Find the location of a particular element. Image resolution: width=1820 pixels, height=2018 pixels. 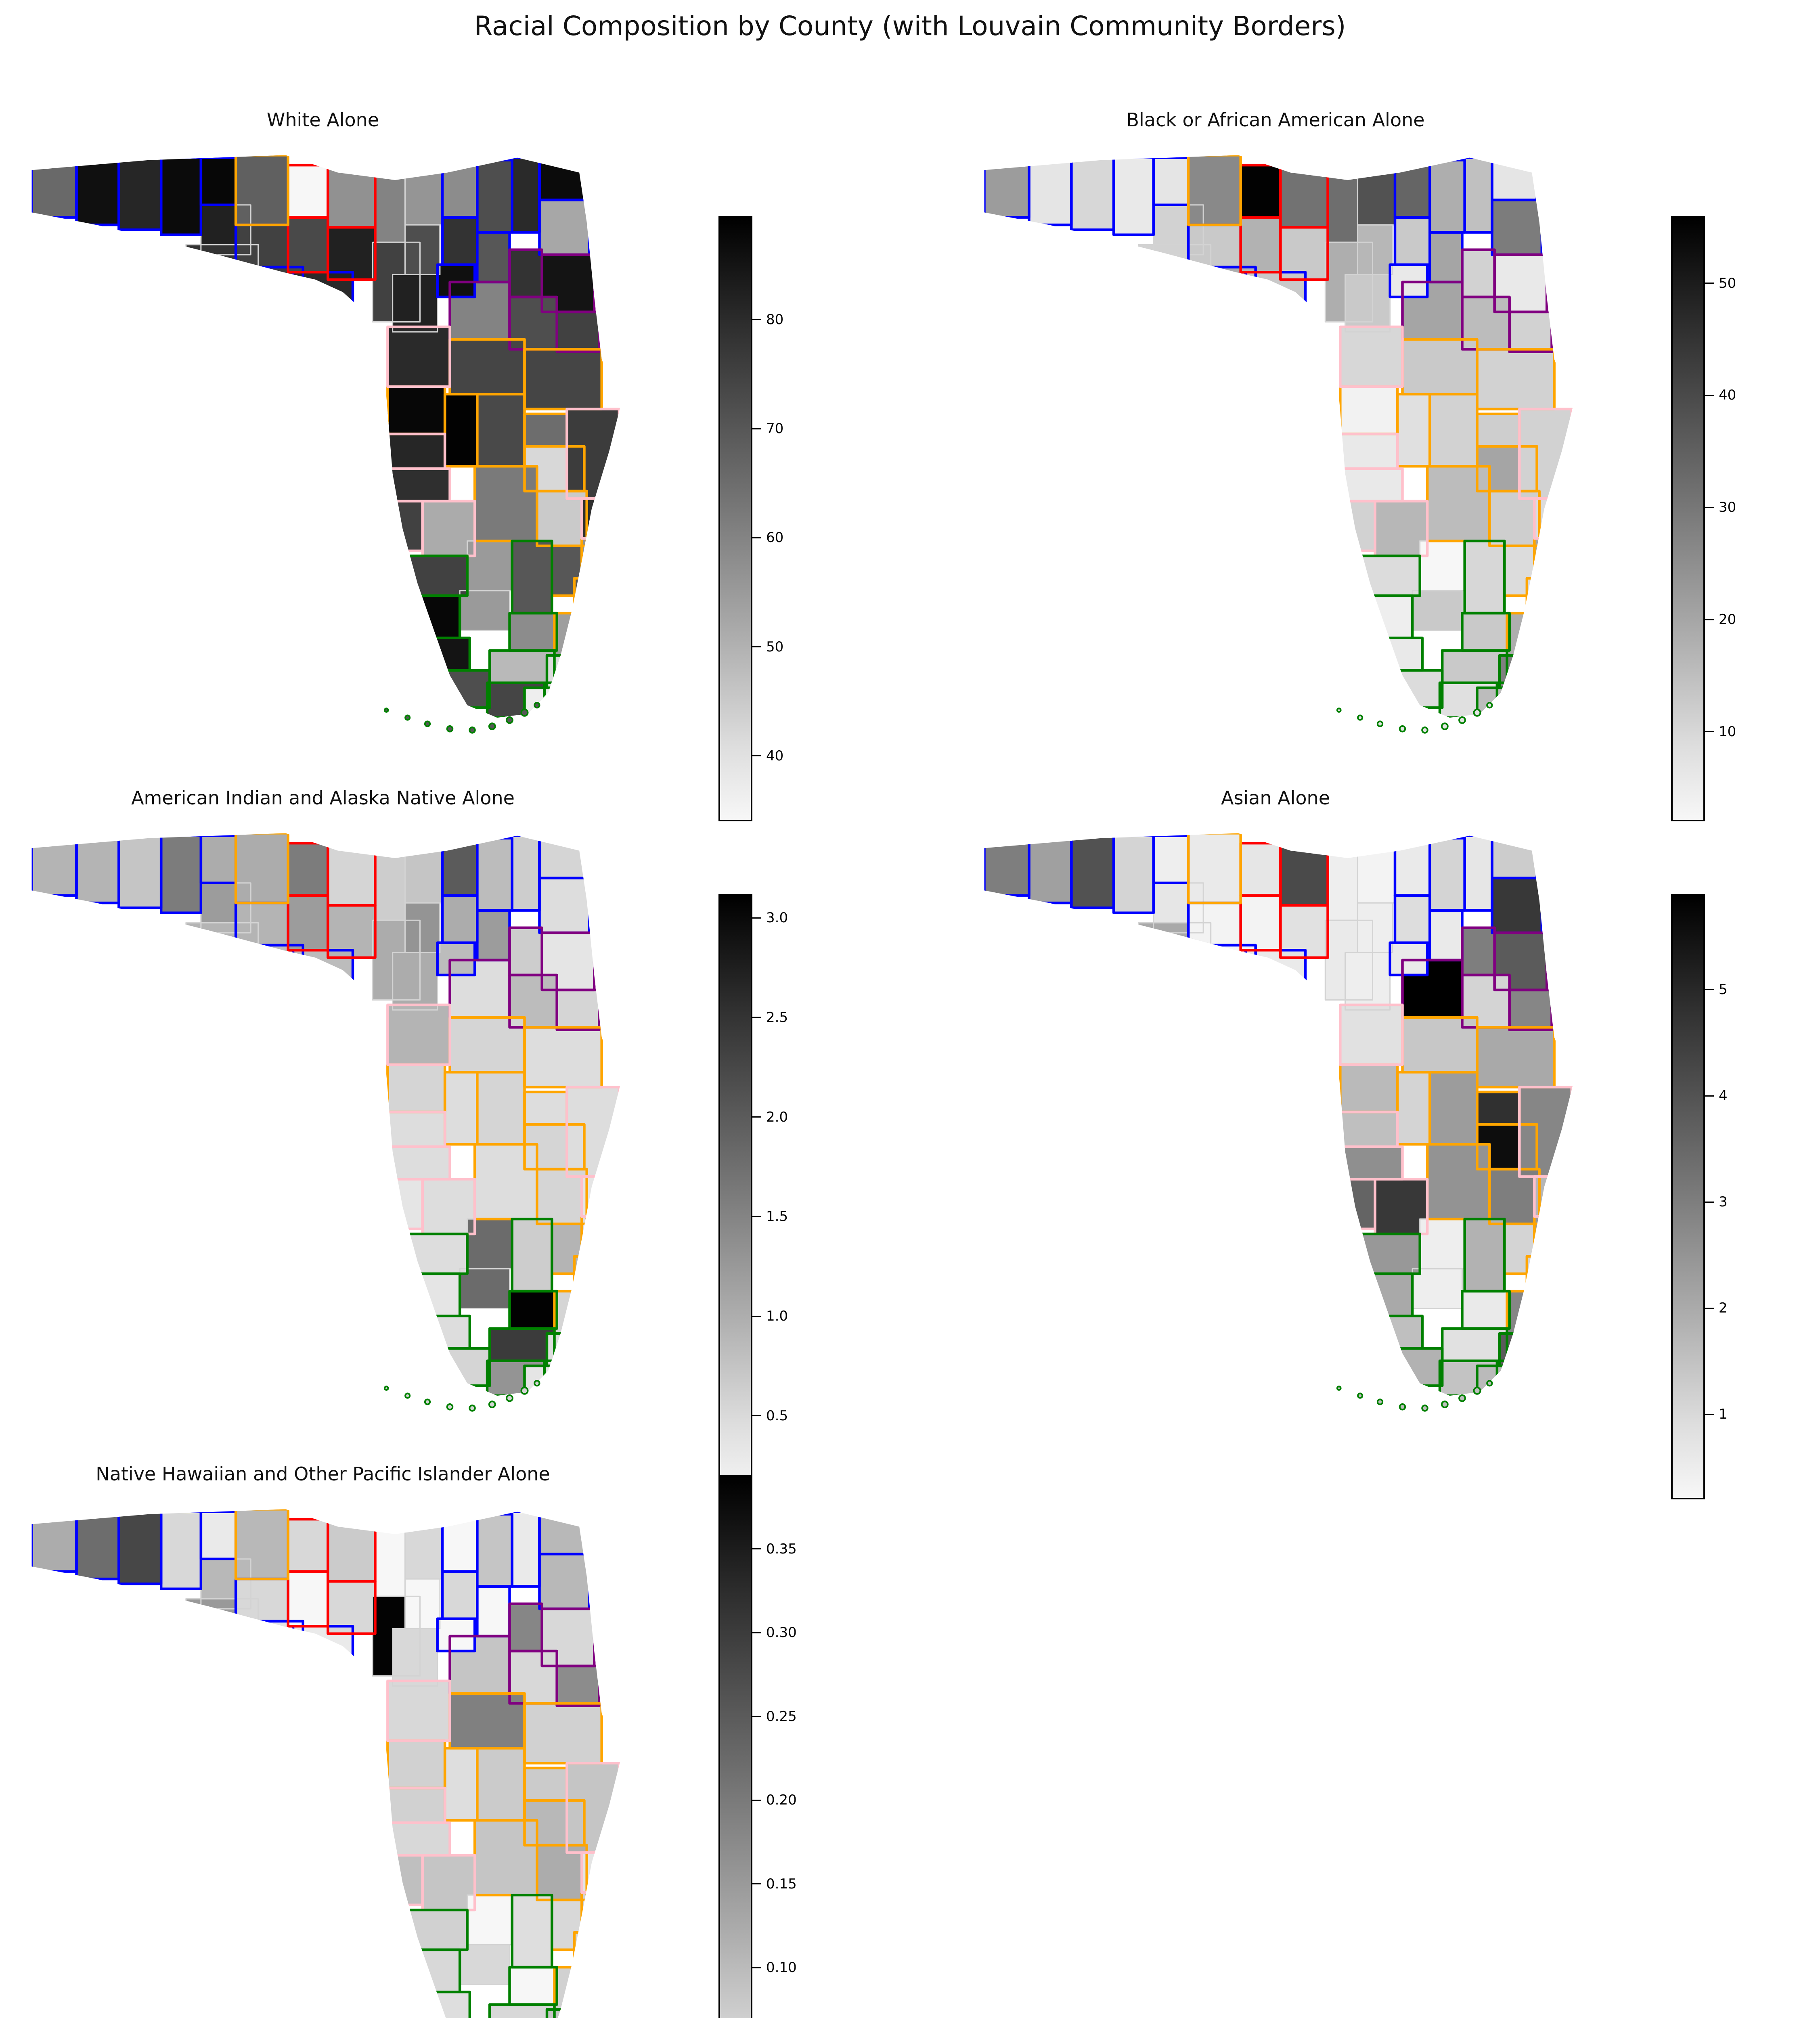

county-lake is located at coordinates (501, 1784).